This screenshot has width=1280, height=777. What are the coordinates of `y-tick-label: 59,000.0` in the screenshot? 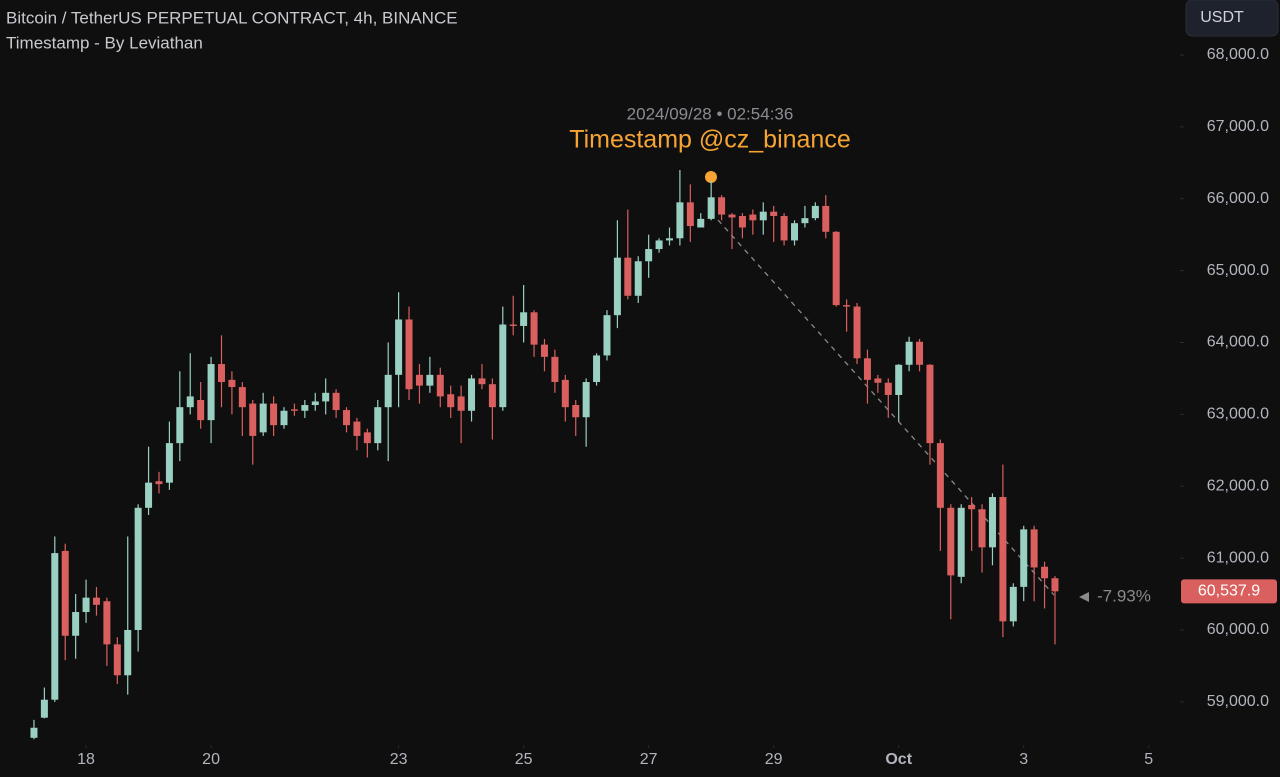 It's located at (1238, 701).